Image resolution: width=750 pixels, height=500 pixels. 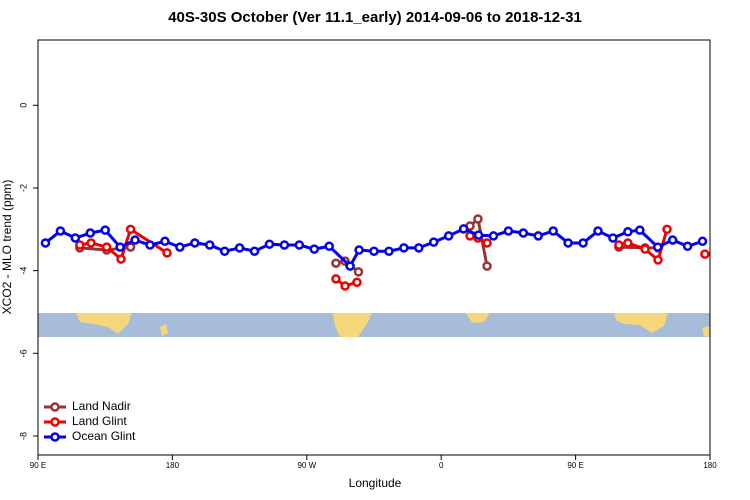 What do you see at coordinates (374, 325) in the screenshot?
I see `map-strip` at bounding box center [374, 325].